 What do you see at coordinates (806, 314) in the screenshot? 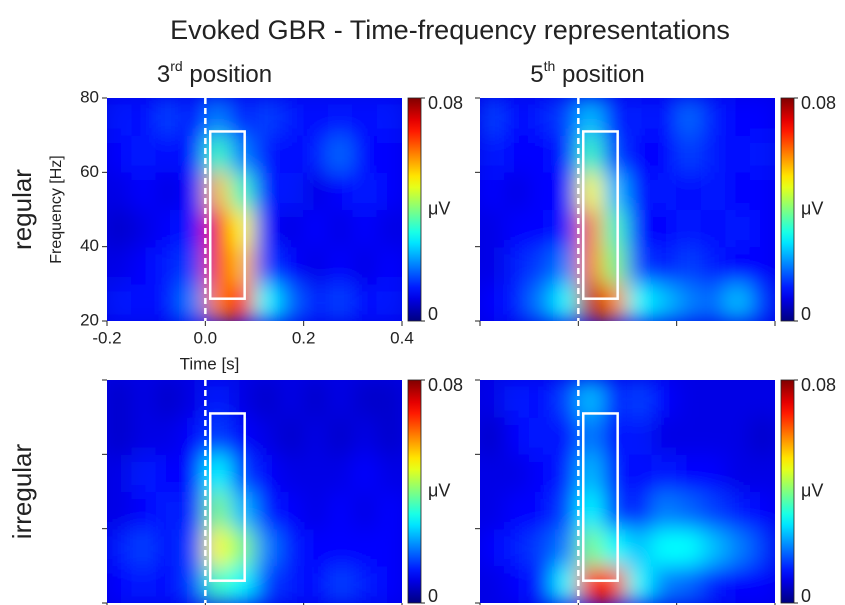
I see `colorbar-tick-label: 0` at bounding box center [806, 314].